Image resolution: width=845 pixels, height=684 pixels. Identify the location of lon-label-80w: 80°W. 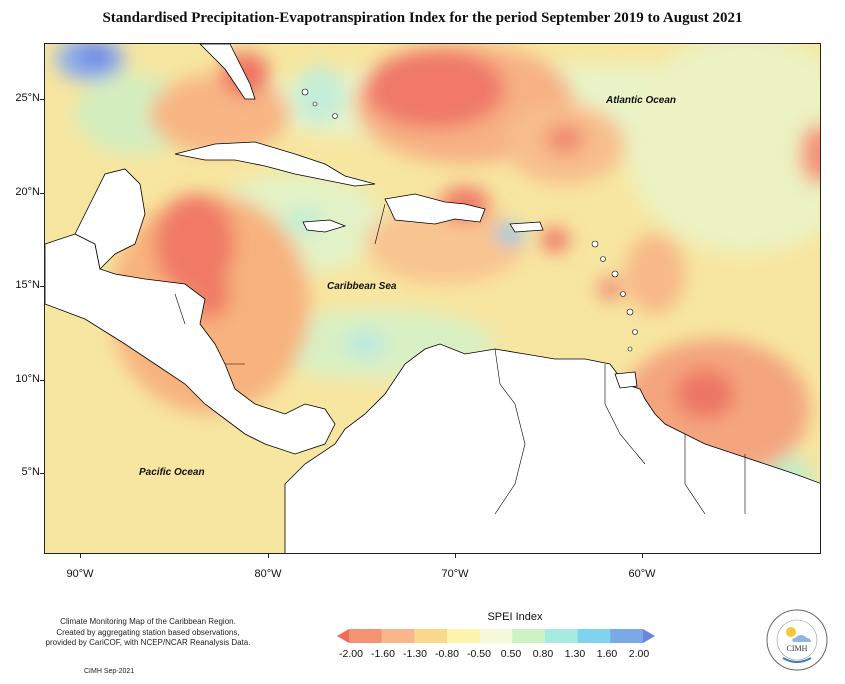
(268, 574).